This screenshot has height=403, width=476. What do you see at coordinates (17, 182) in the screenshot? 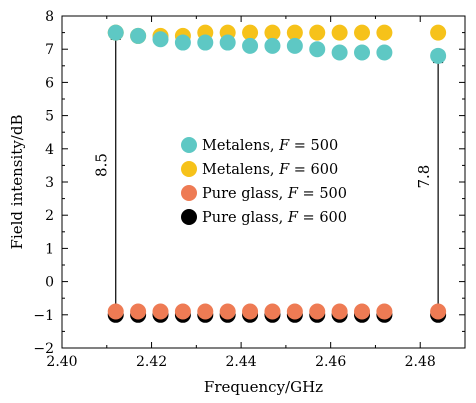
I see `y-axis-label: Field intensity/dB` at bounding box center [17, 182].